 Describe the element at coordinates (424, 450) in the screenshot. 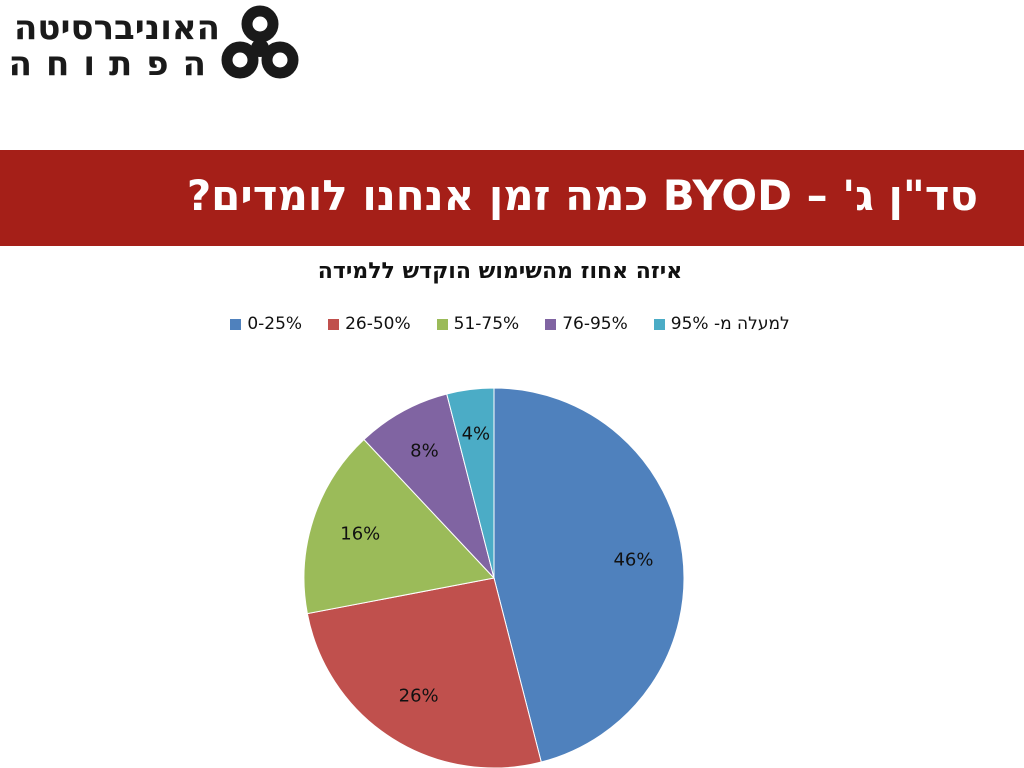

I see `pie-data-label: 8%` at that location.